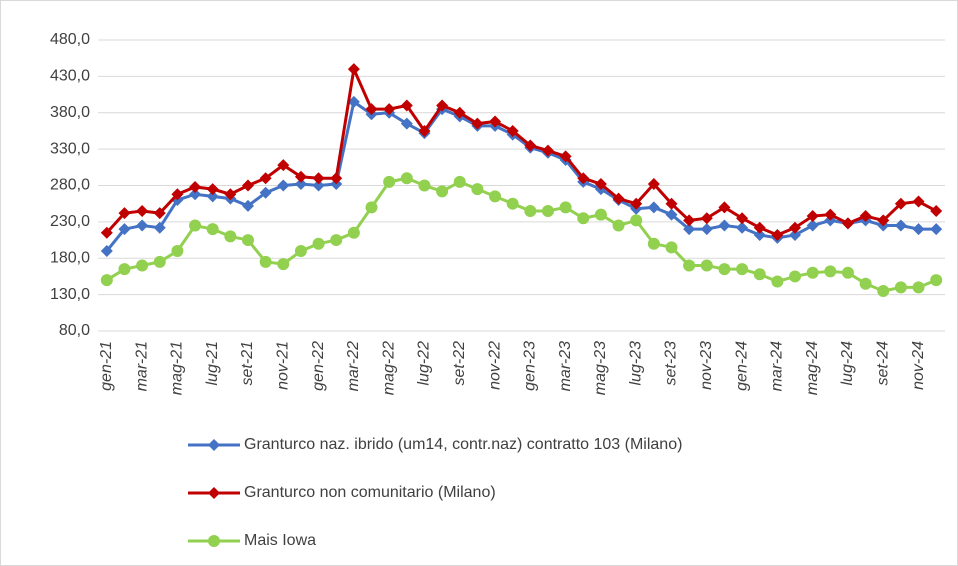 This screenshot has width=958, height=566. What do you see at coordinates (70, 112) in the screenshot?
I see `y-tick-label: 380,0` at bounding box center [70, 112].